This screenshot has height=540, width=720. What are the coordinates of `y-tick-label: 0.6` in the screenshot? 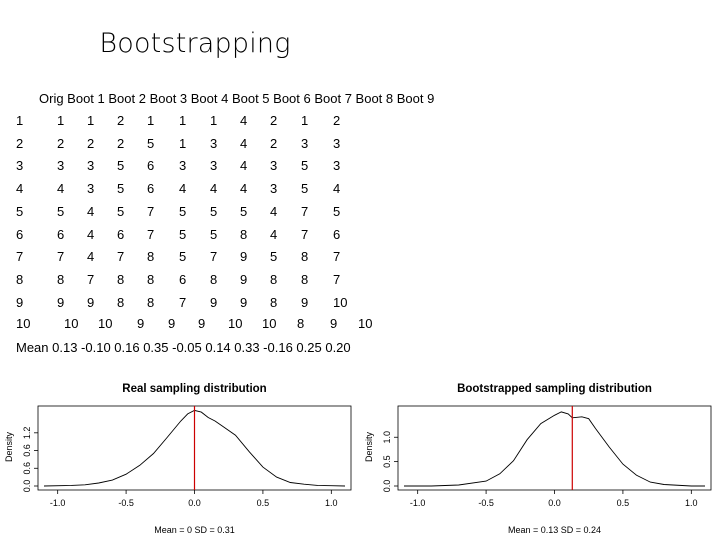 It's located at (27, 468).